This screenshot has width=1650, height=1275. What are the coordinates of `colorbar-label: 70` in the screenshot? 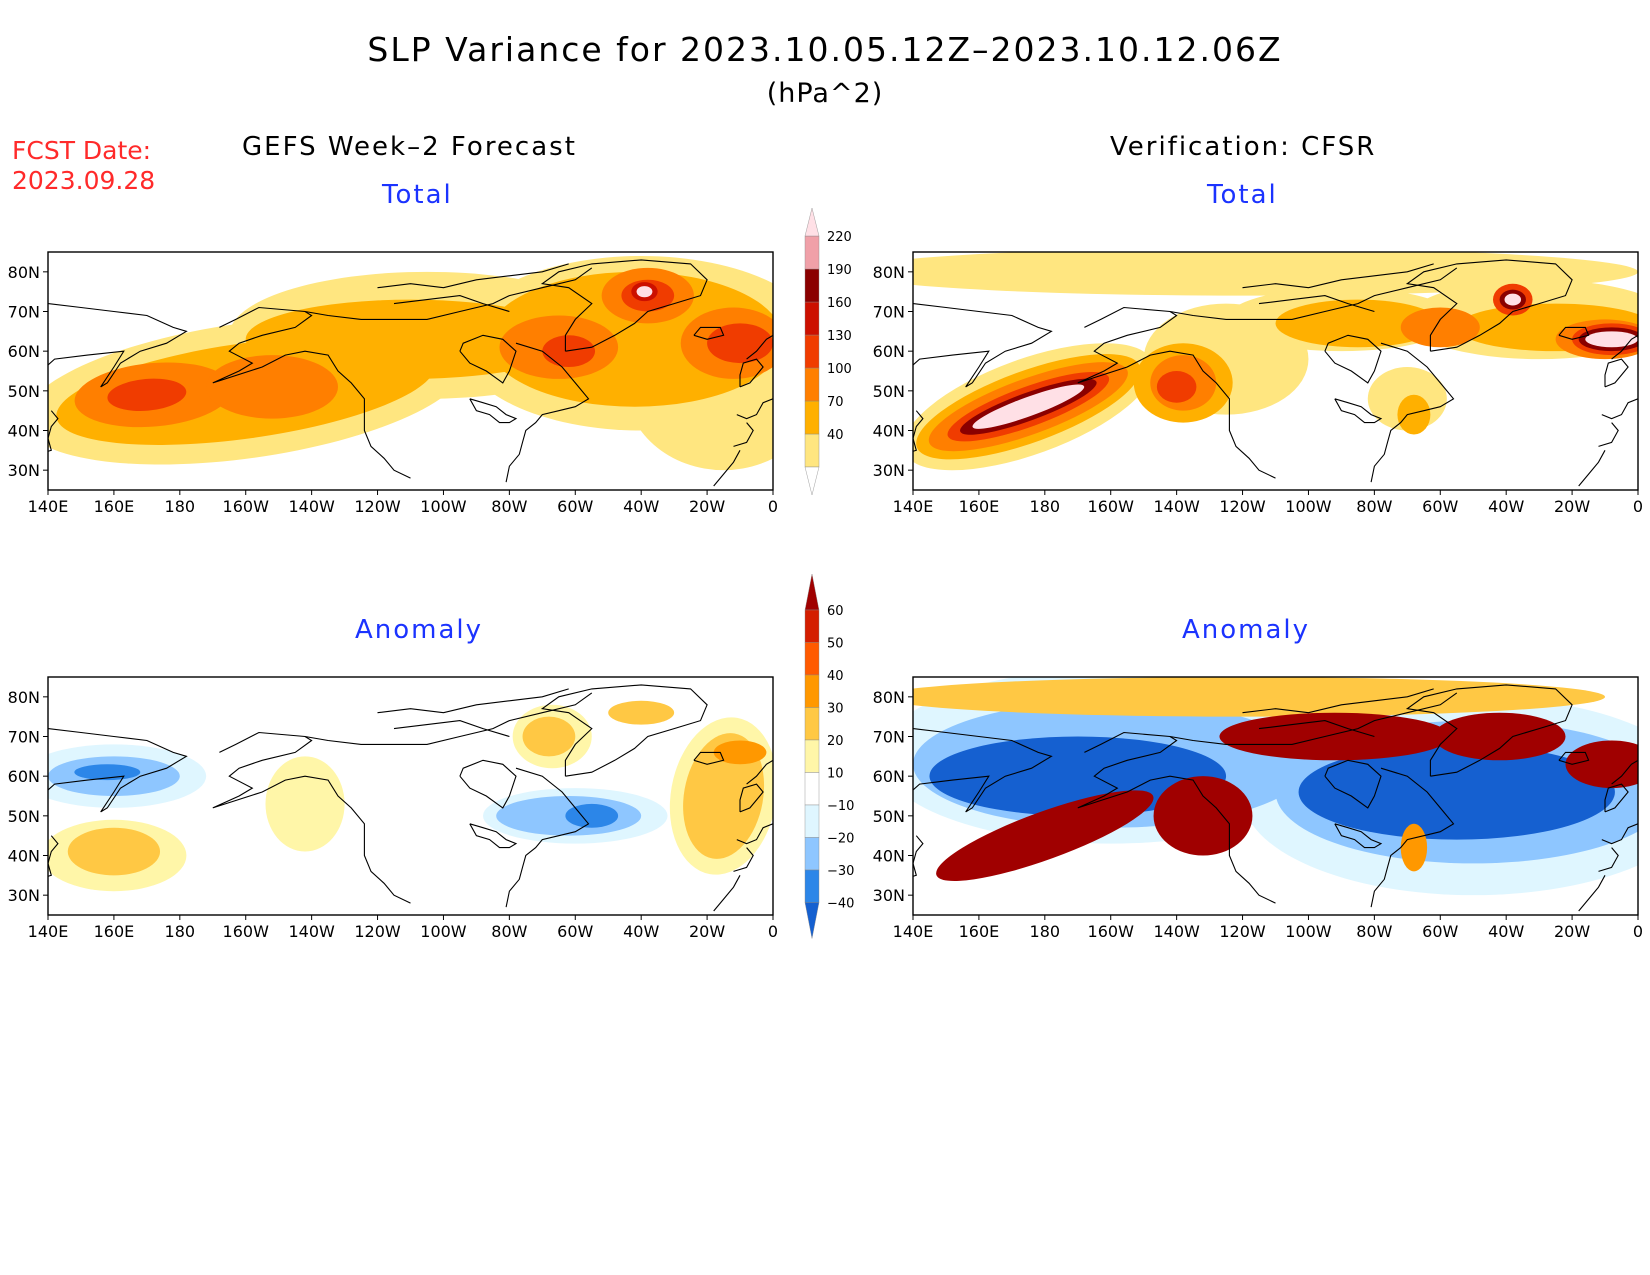 It's located at (835, 402).